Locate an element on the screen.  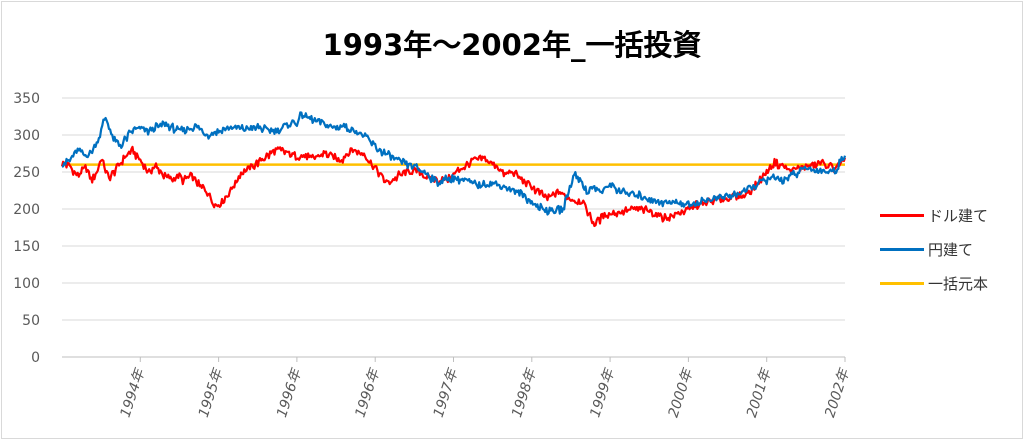
y-tick-label: 100 is located at coordinates (26, 284).